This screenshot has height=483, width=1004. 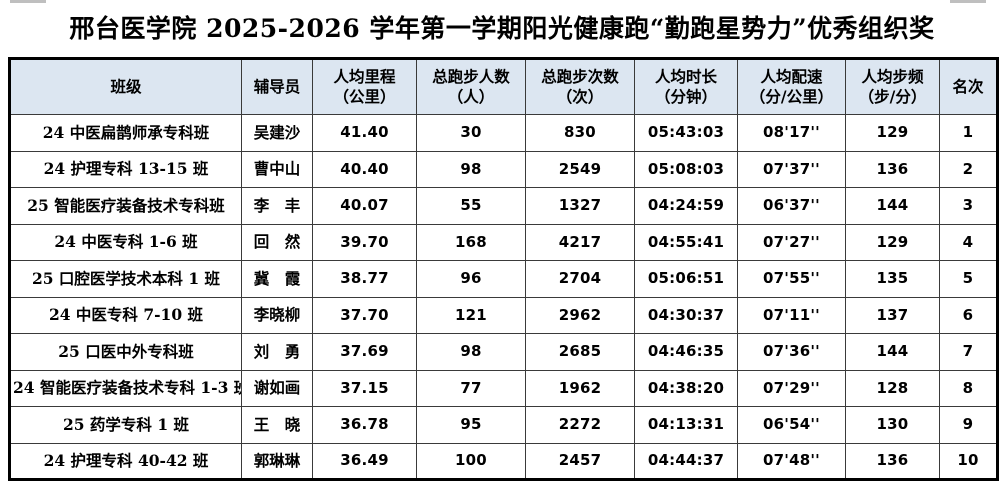 I want to click on cell-class: 25 药学专科 1 班, so click(x=125, y=425).